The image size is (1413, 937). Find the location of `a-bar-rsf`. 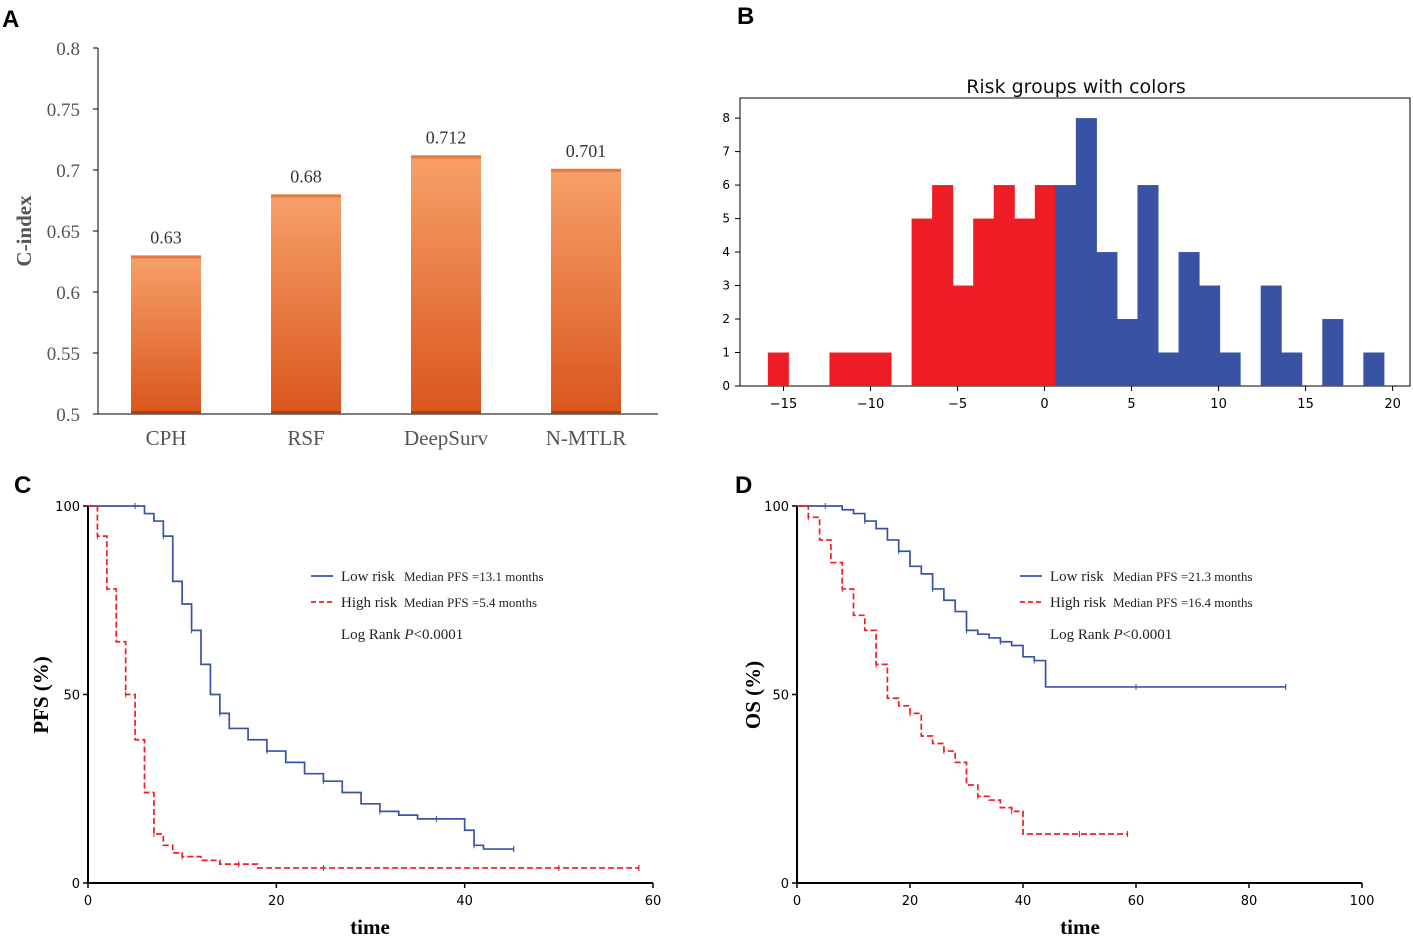

a-bar-rsf is located at coordinates (306, 304).